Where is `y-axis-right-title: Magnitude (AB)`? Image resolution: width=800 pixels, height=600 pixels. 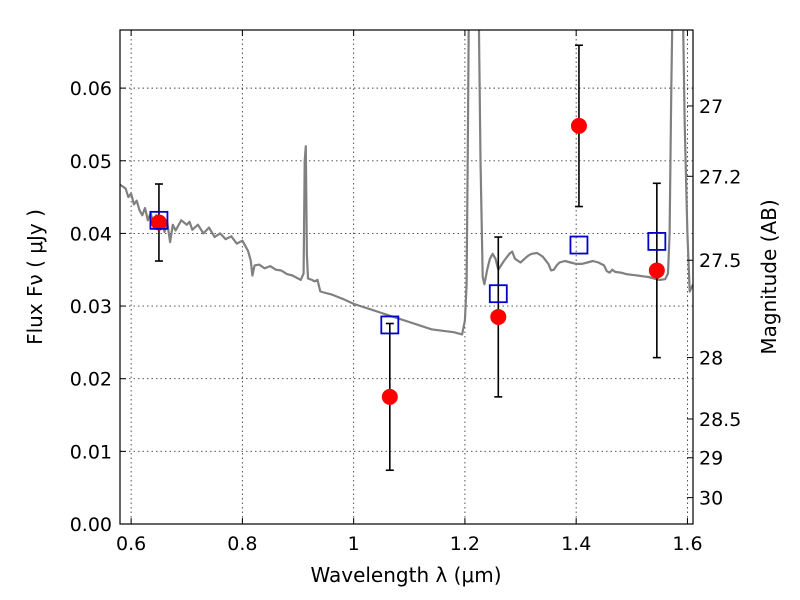
y-axis-right-title: Magnitude (AB) is located at coordinates (769, 276).